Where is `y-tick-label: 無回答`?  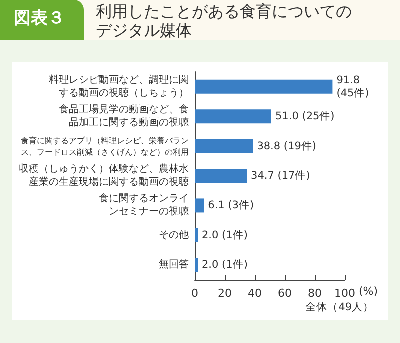
y-tick-label: 無回答 is located at coordinates (174, 264).